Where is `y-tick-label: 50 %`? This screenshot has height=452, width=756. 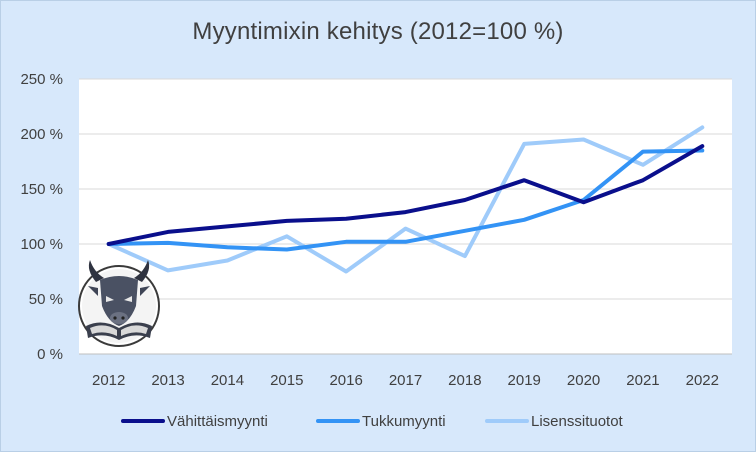 y-tick-label: 50 % is located at coordinates (46, 299).